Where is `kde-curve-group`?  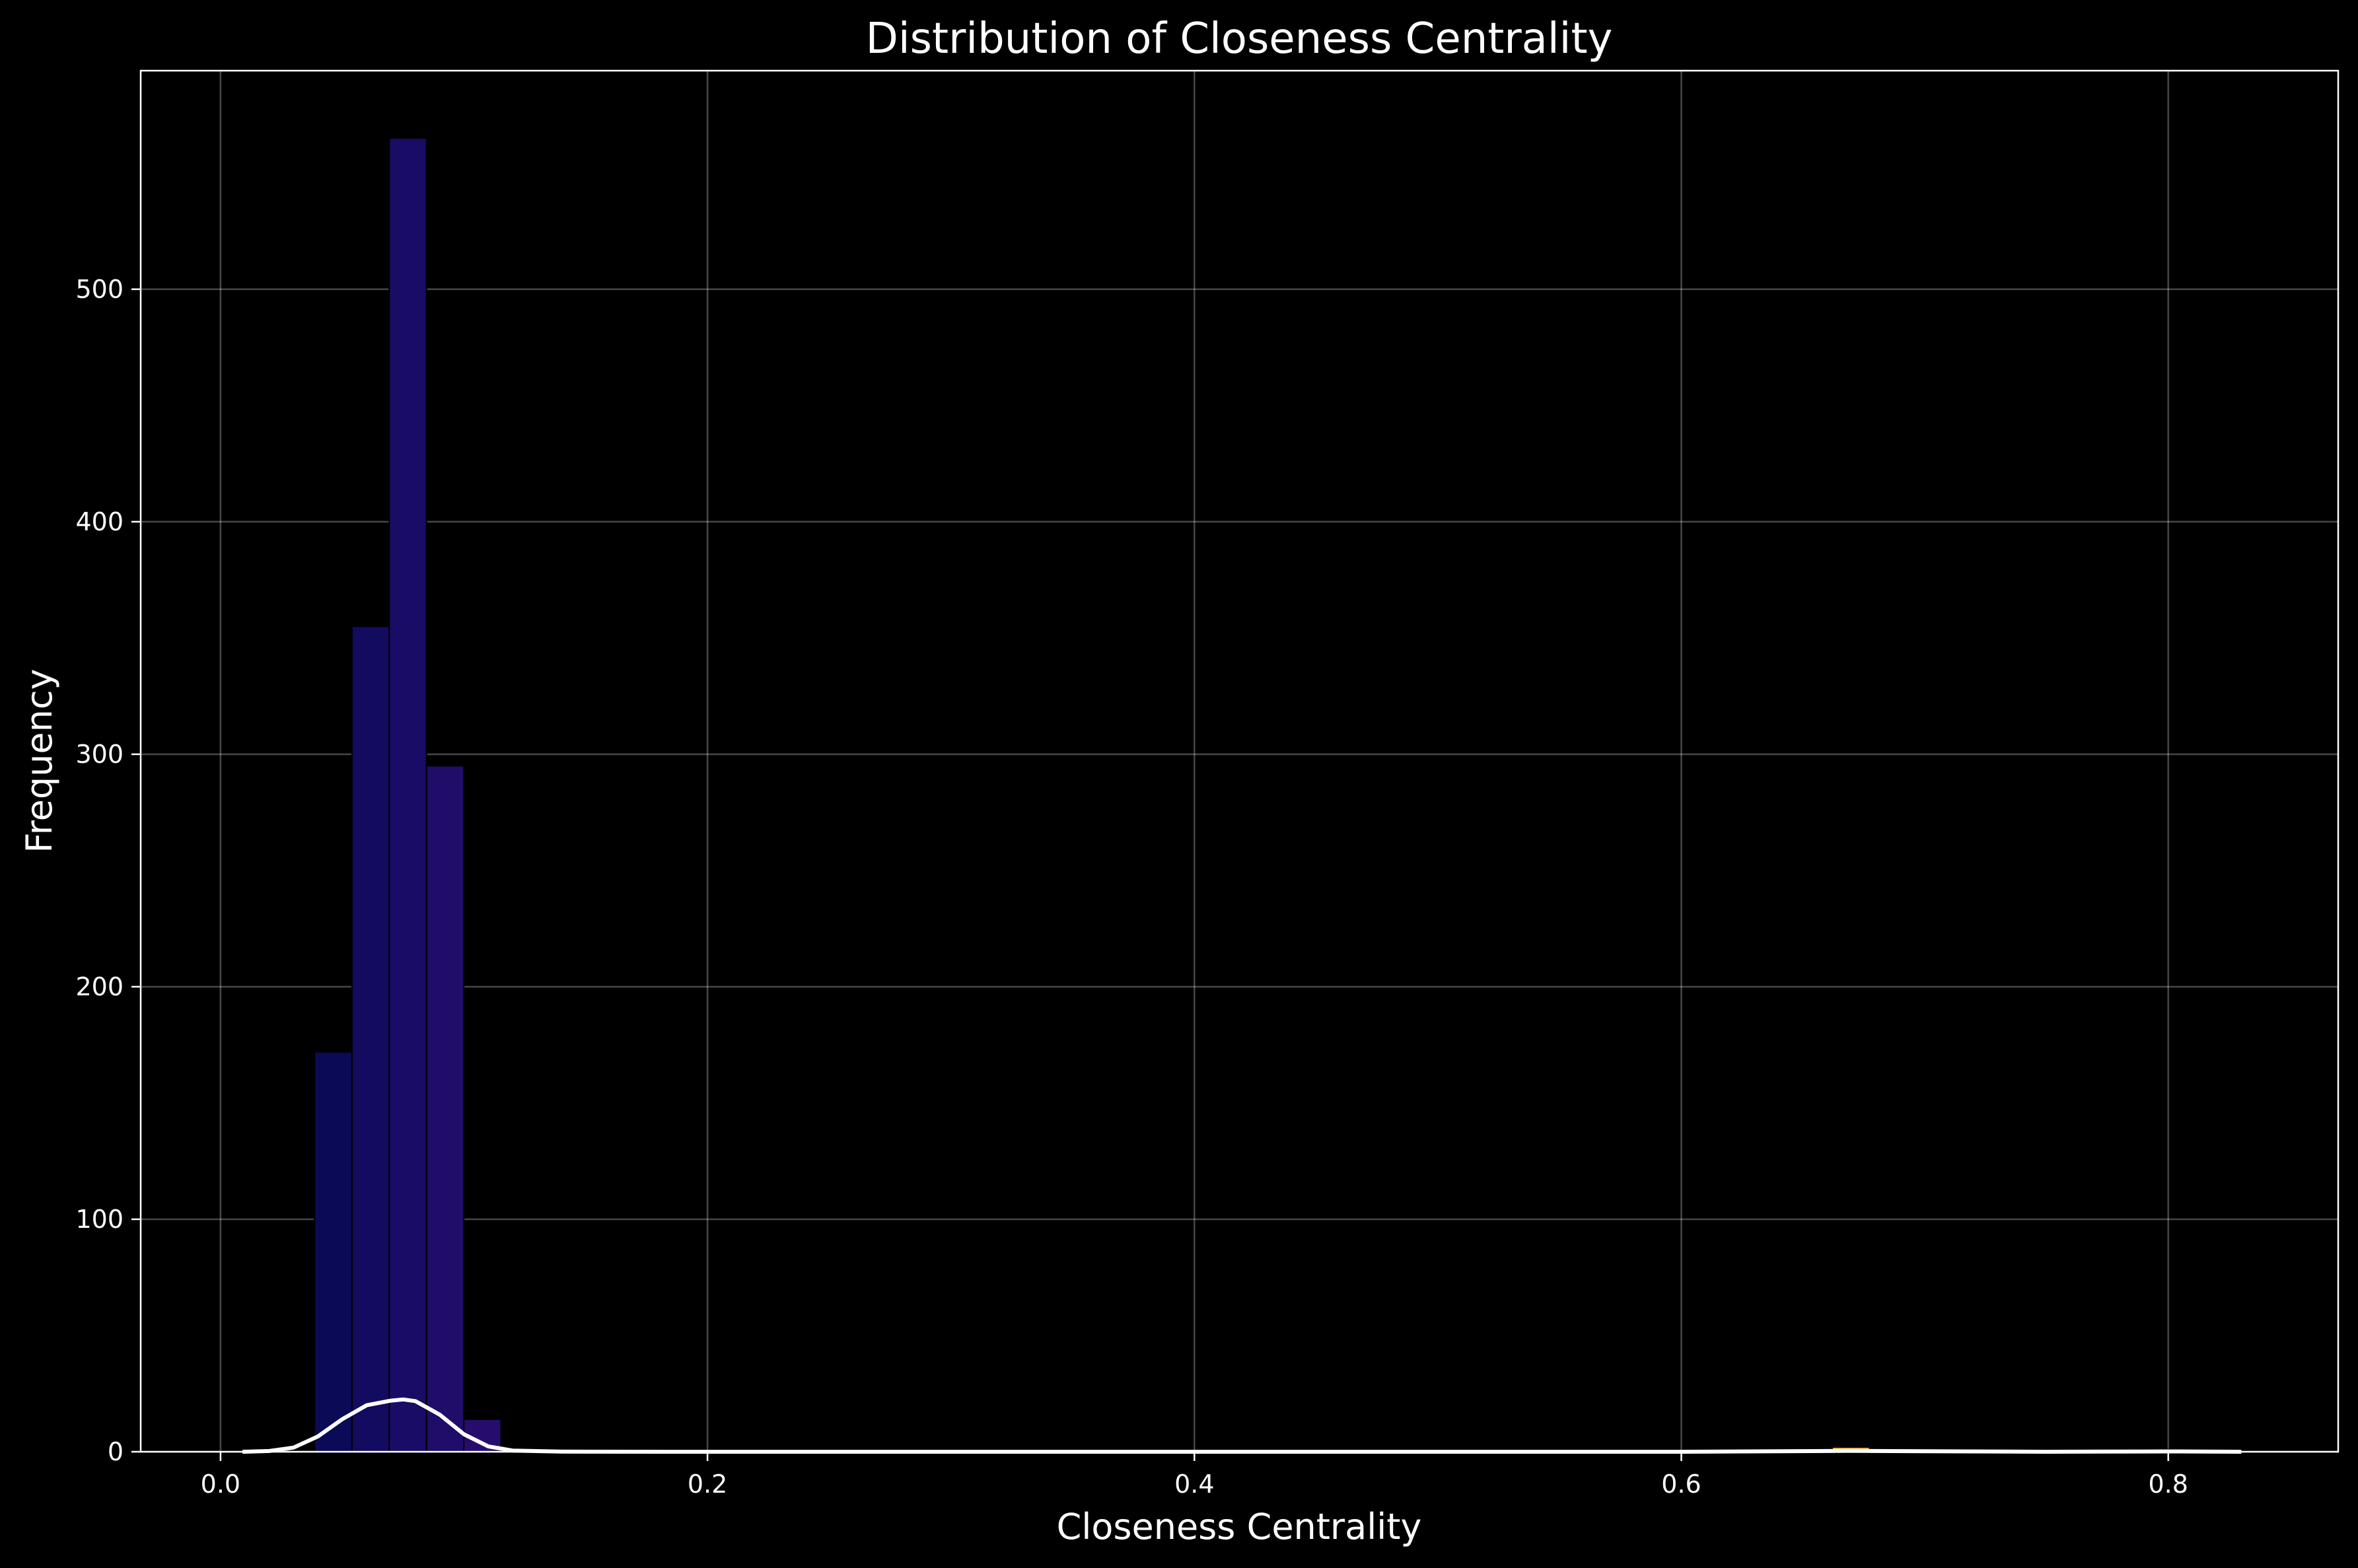 kde-curve-group is located at coordinates (1242, 1425).